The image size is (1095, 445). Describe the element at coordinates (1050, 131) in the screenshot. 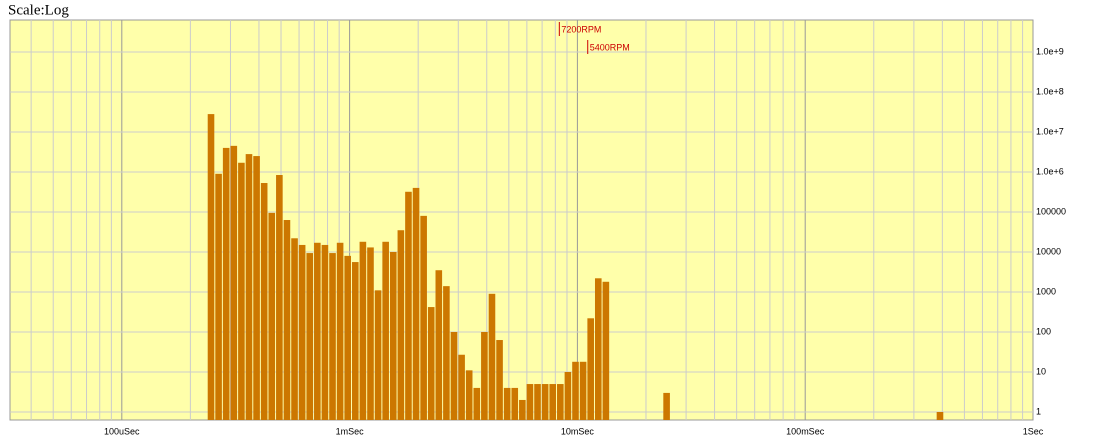

I see `y-tick-label: 1.0e+7` at that location.